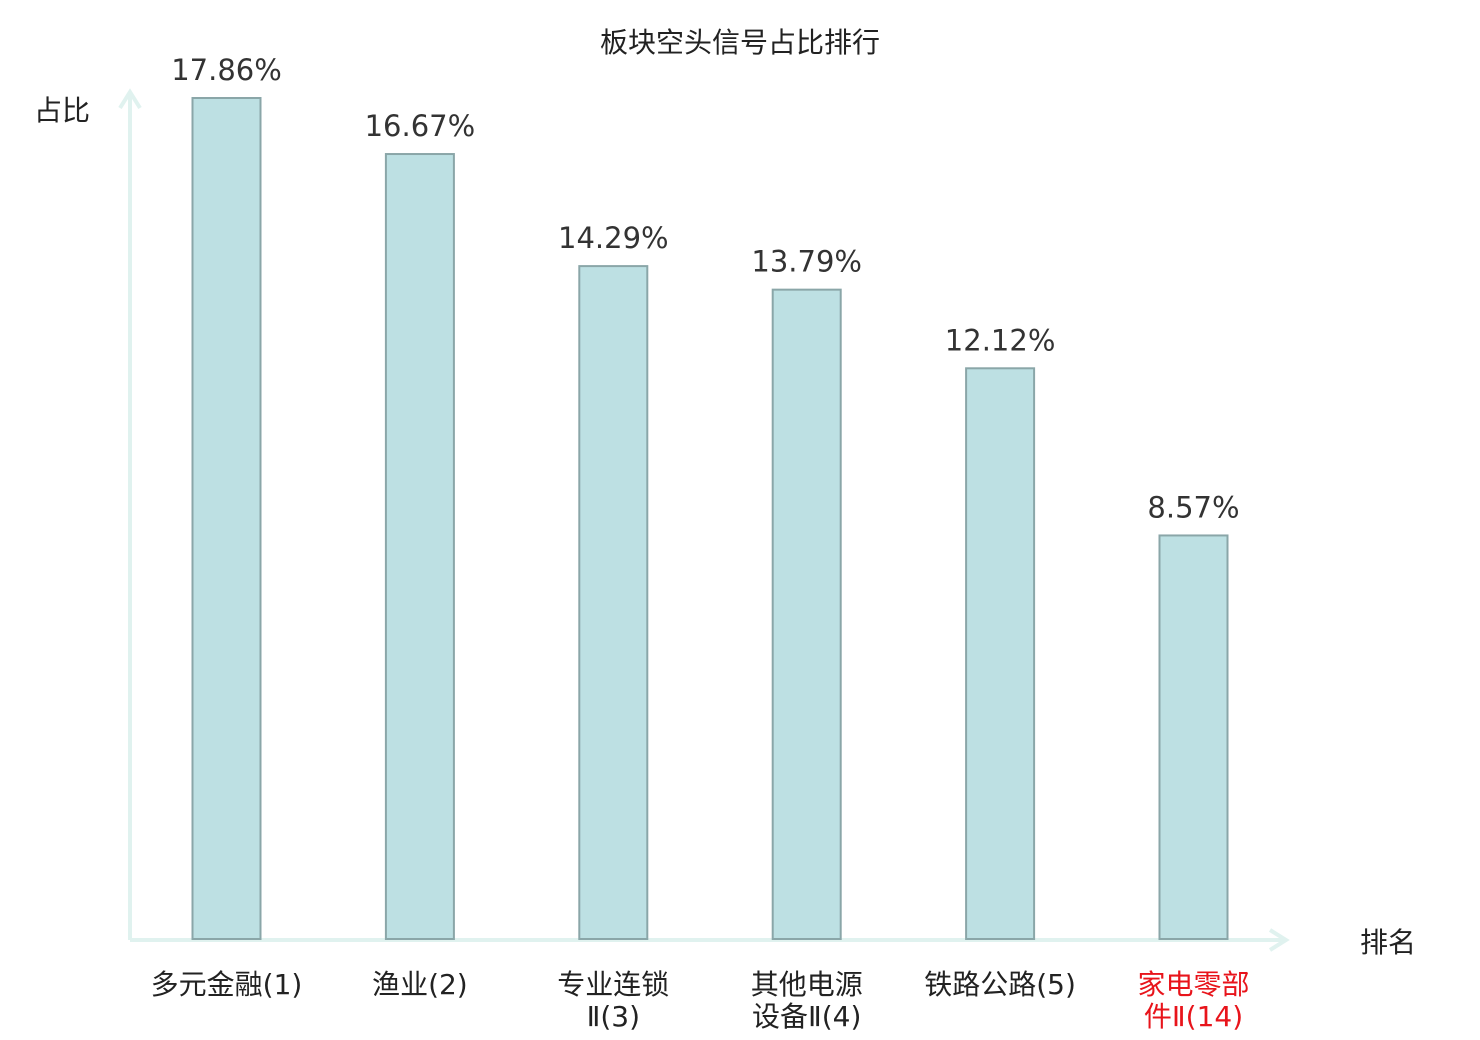 This screenshot has width=1480, height=1040. Describe the element at coordinates (1193, 1016) in the screenshot. I see `category-label-6-line-2: 件Ⅱ(14)` at that location.